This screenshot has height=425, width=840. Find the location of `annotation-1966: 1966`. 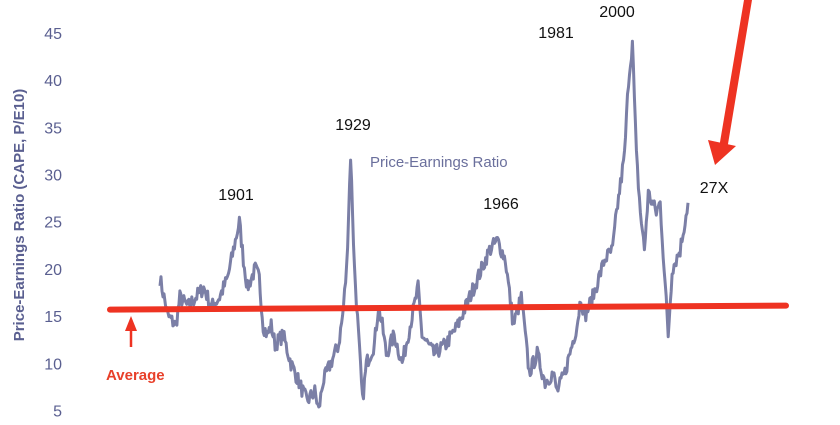

annotation-1966: 1966 is located at coordinates (501, 204).